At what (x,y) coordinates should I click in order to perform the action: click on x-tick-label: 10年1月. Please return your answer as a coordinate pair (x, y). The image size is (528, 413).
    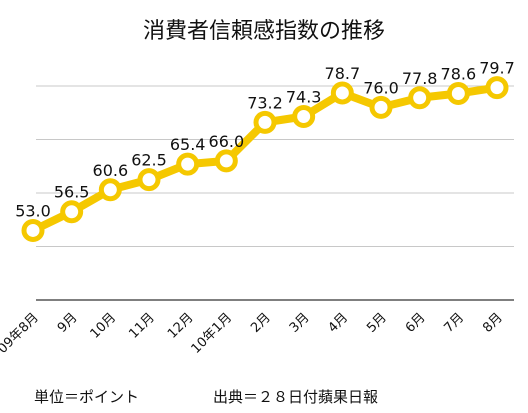
    Looking at the image, I should click on (212, 333).